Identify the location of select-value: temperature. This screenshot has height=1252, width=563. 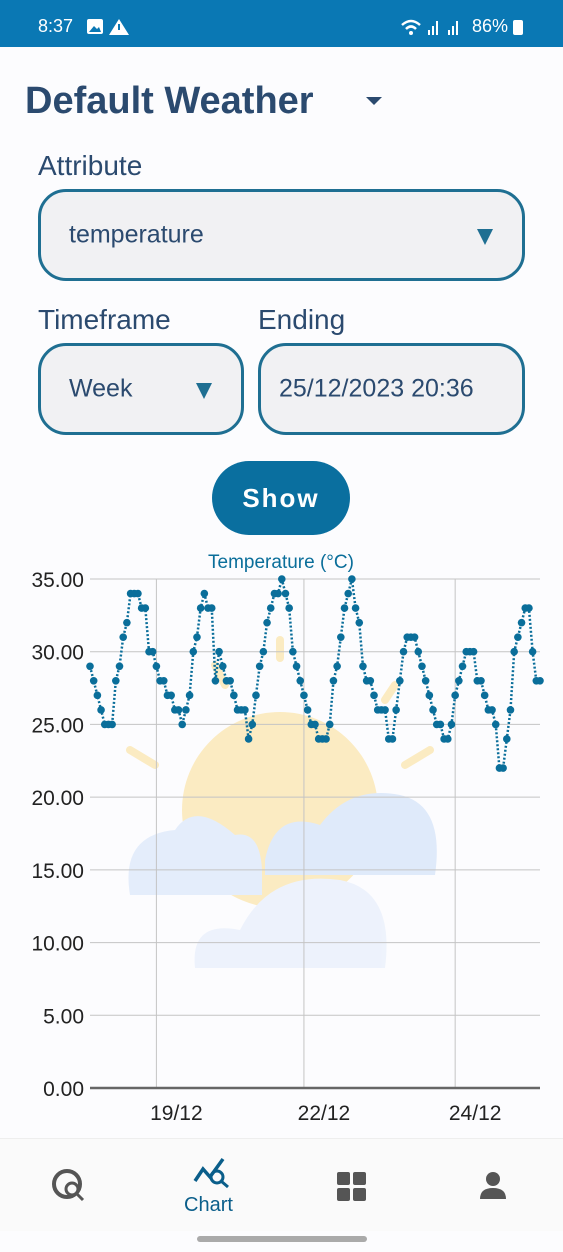
(136, 234).